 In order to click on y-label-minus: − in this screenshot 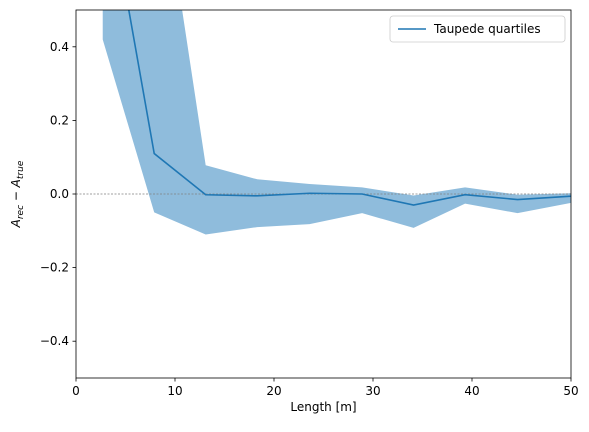, I will do `click(16, 196)`.